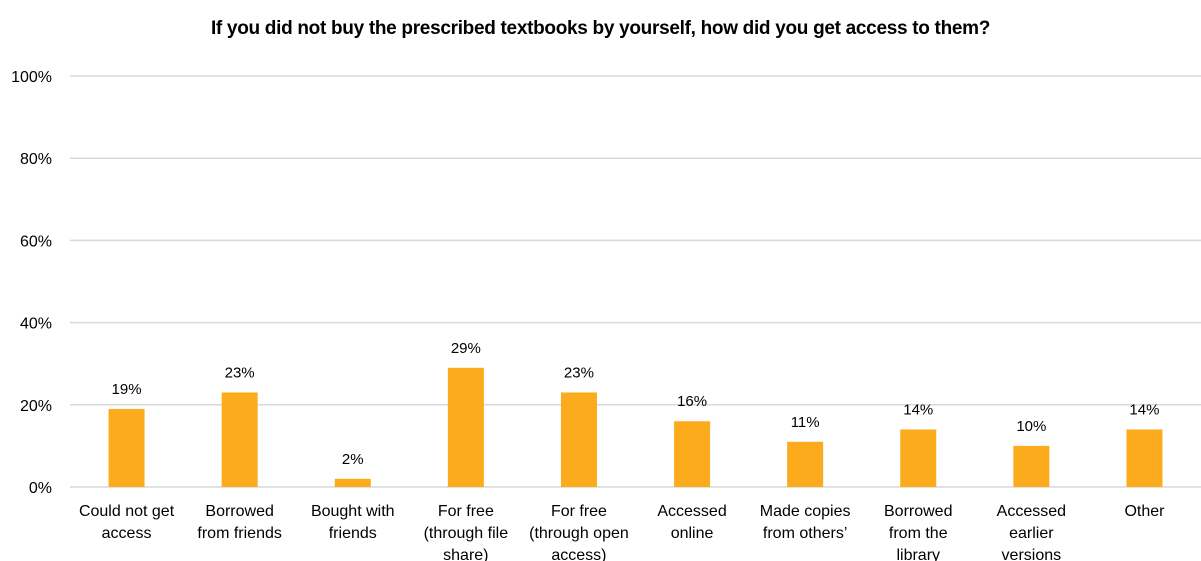 The image size is (1201, 561). What do you see at coordinates (805, 522) in the screenshot?
I see `category-label: Made copies from others’` at bounding box center [805, 522].